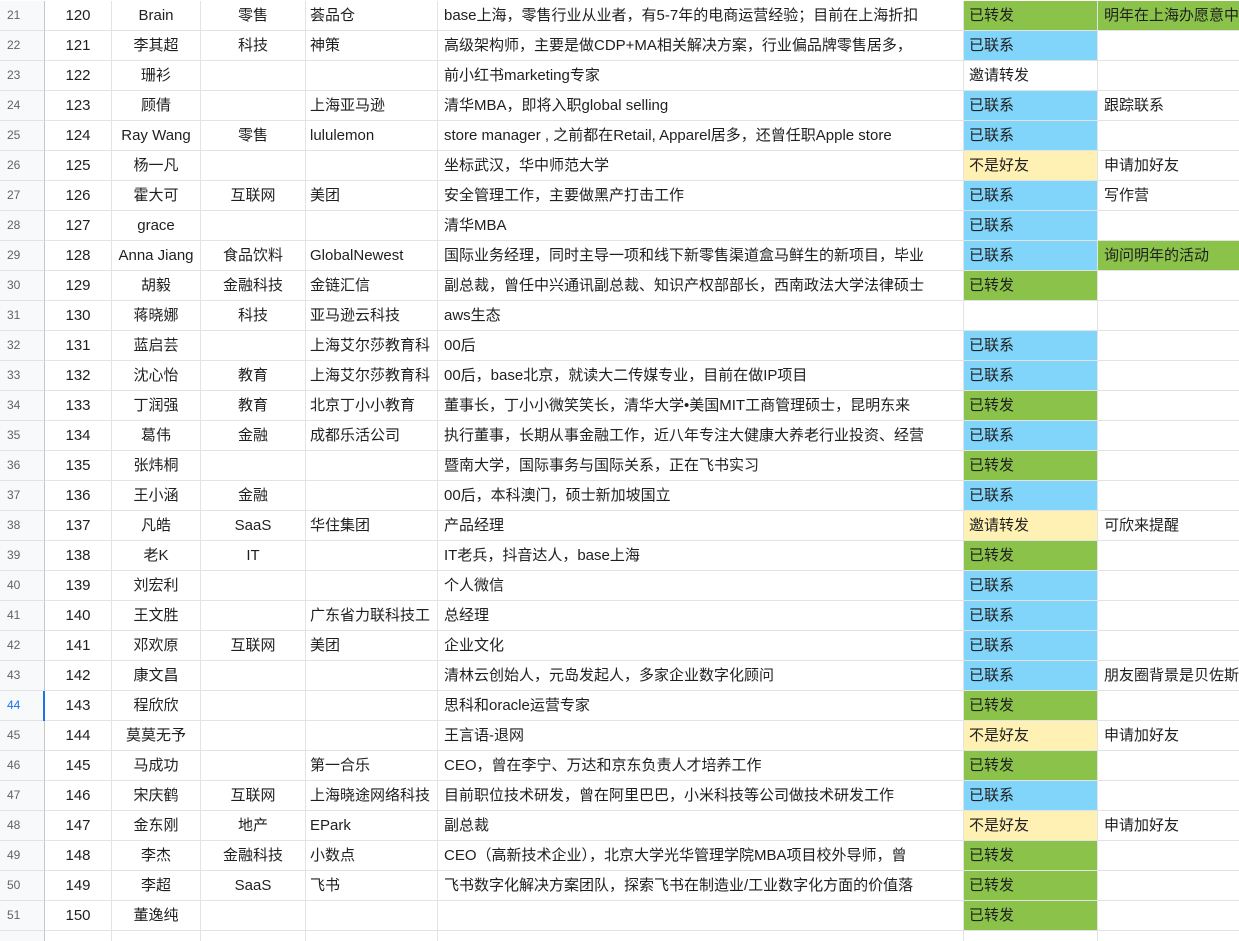 The height and width of the screenshot is (941, 1239). Describe the element at coordinates (156, 826) in the screenshot. I see `name-cell: 金东刚` at that location.